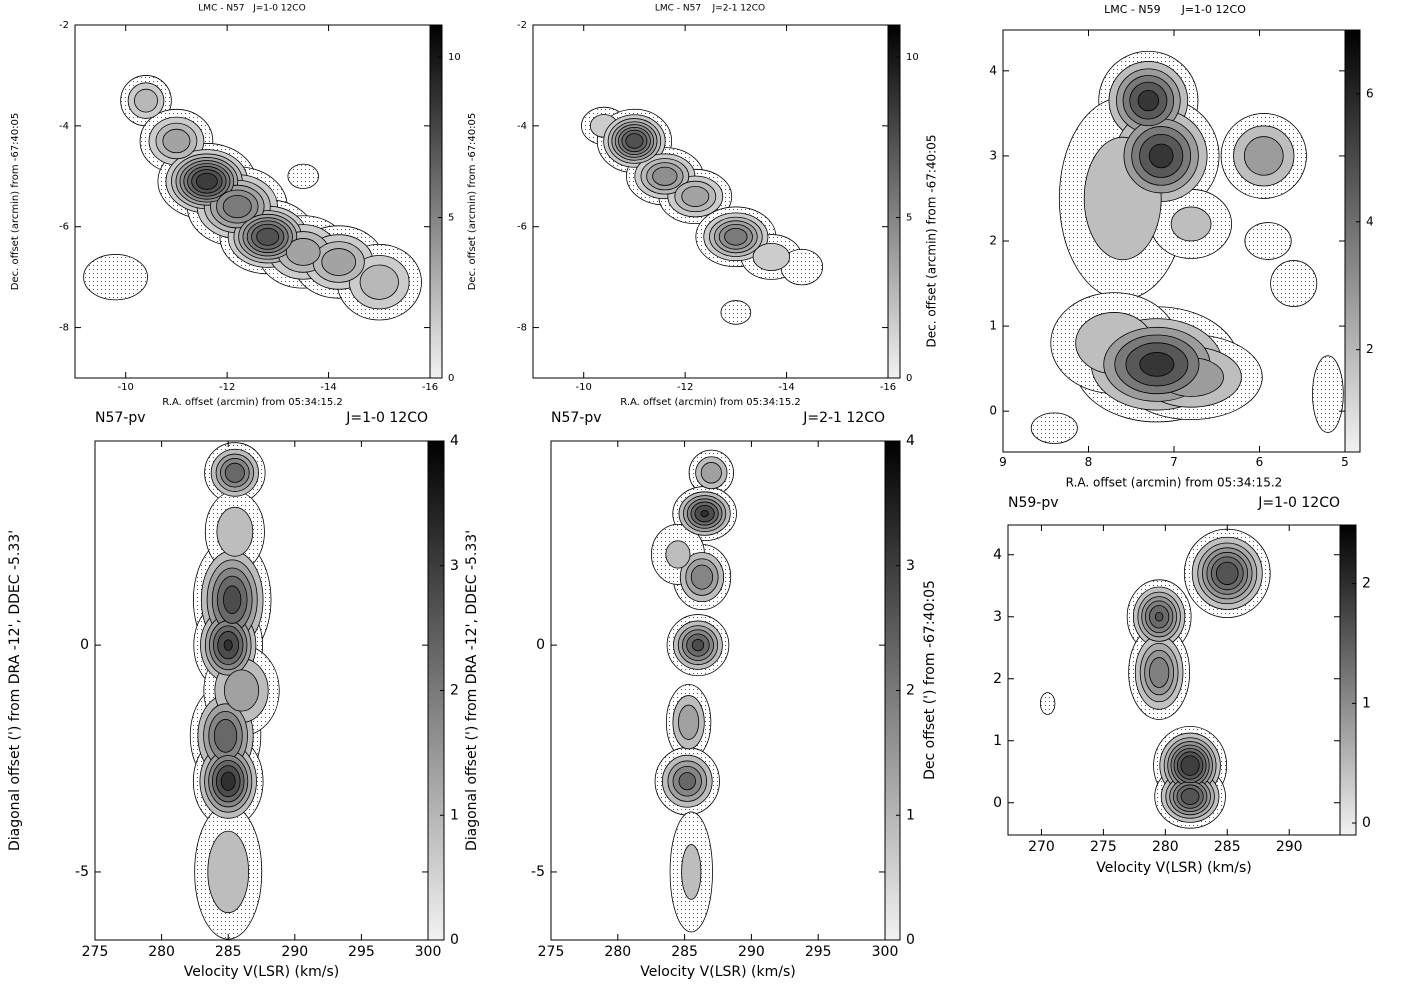 The image size is (1403, 988). Describe the element at coordinates (251, 9) in the screenshot. I see `chart-title: LMC - N57 J=1-0 12CO` at that location.